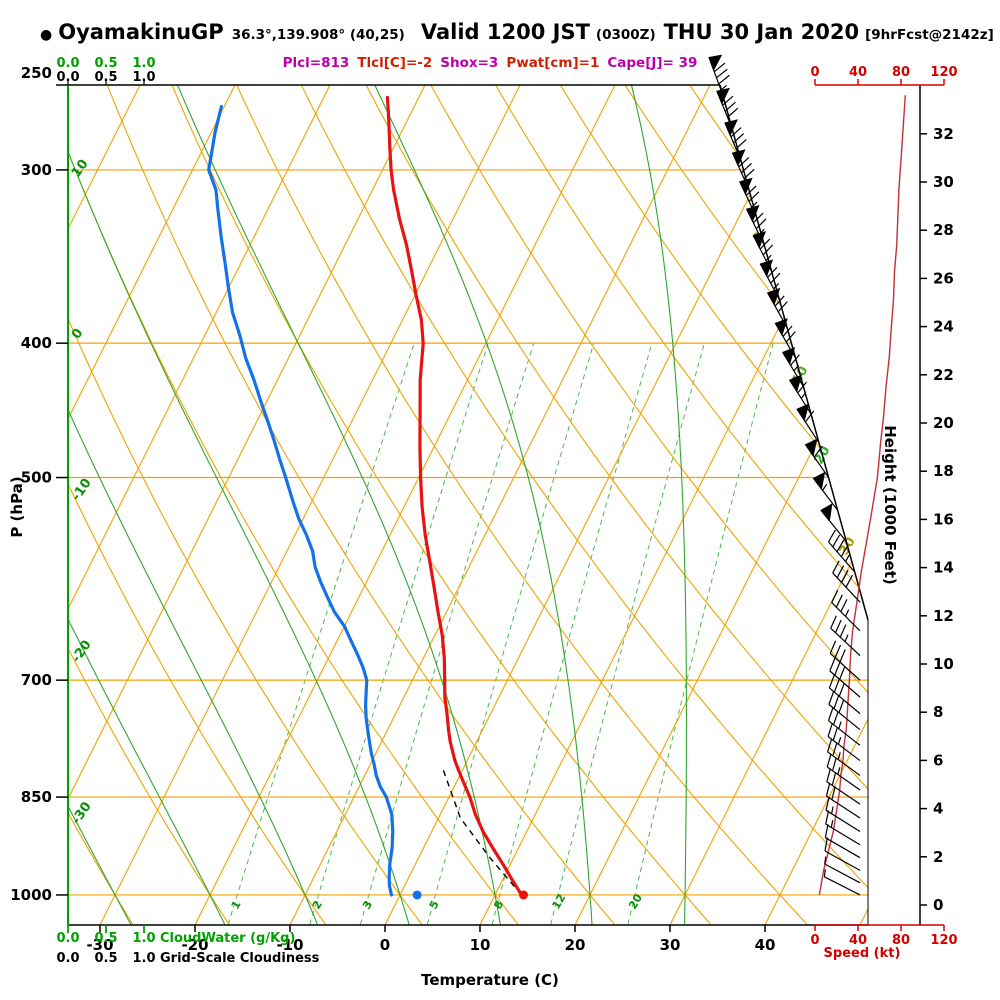 This screenshot has height=1000, width=1000. Describe the element at coordinates (144, 958) in the screenshot. I see `cloudiness-scale-bottom-1: 1.0` at that location.